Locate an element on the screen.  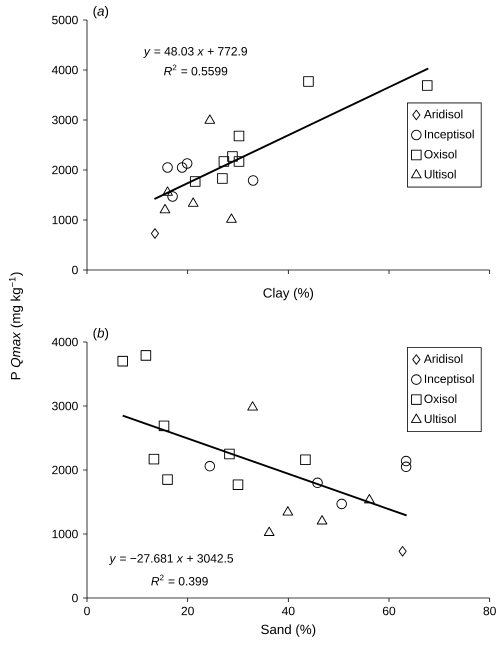
x-tick-label: 20 is located at coordinates (188, 611).